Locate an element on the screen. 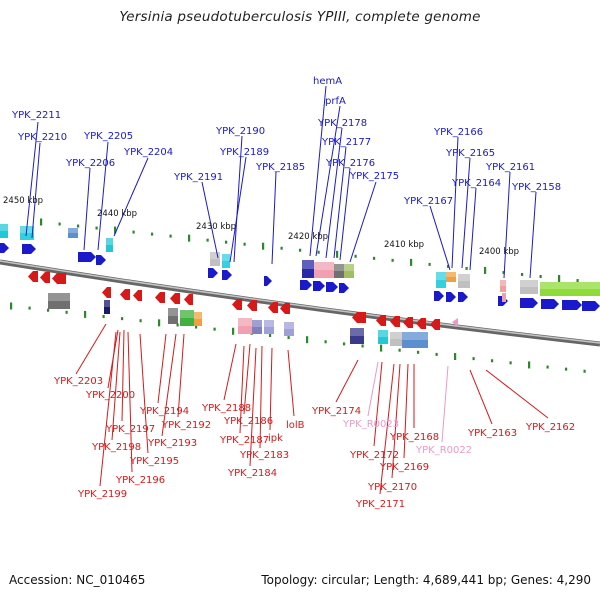 The image size is (600, 600). gene-label: YPK_2178 is located at coordinates (342, 123).